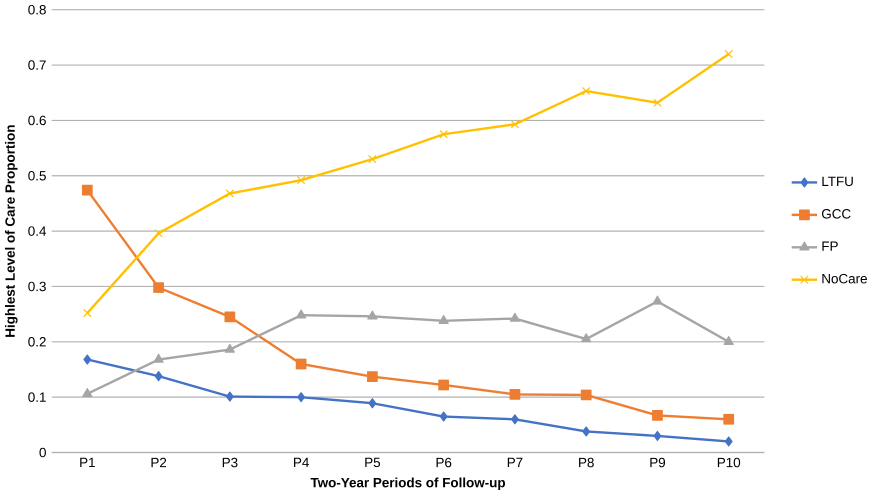 This screenshot has height=495, width=875. Describe the element at coordinates (658, 463) in the screenshot. I see `x-tick-label: P9` at that location.